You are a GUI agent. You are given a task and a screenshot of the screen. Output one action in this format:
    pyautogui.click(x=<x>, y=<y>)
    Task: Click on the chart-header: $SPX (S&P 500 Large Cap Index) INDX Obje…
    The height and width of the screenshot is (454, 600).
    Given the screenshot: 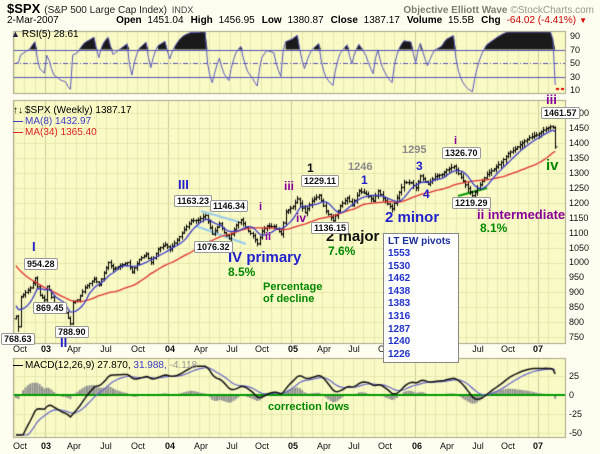 What is the action you would take?
    pyautogui.click(x=300, y=8)
    